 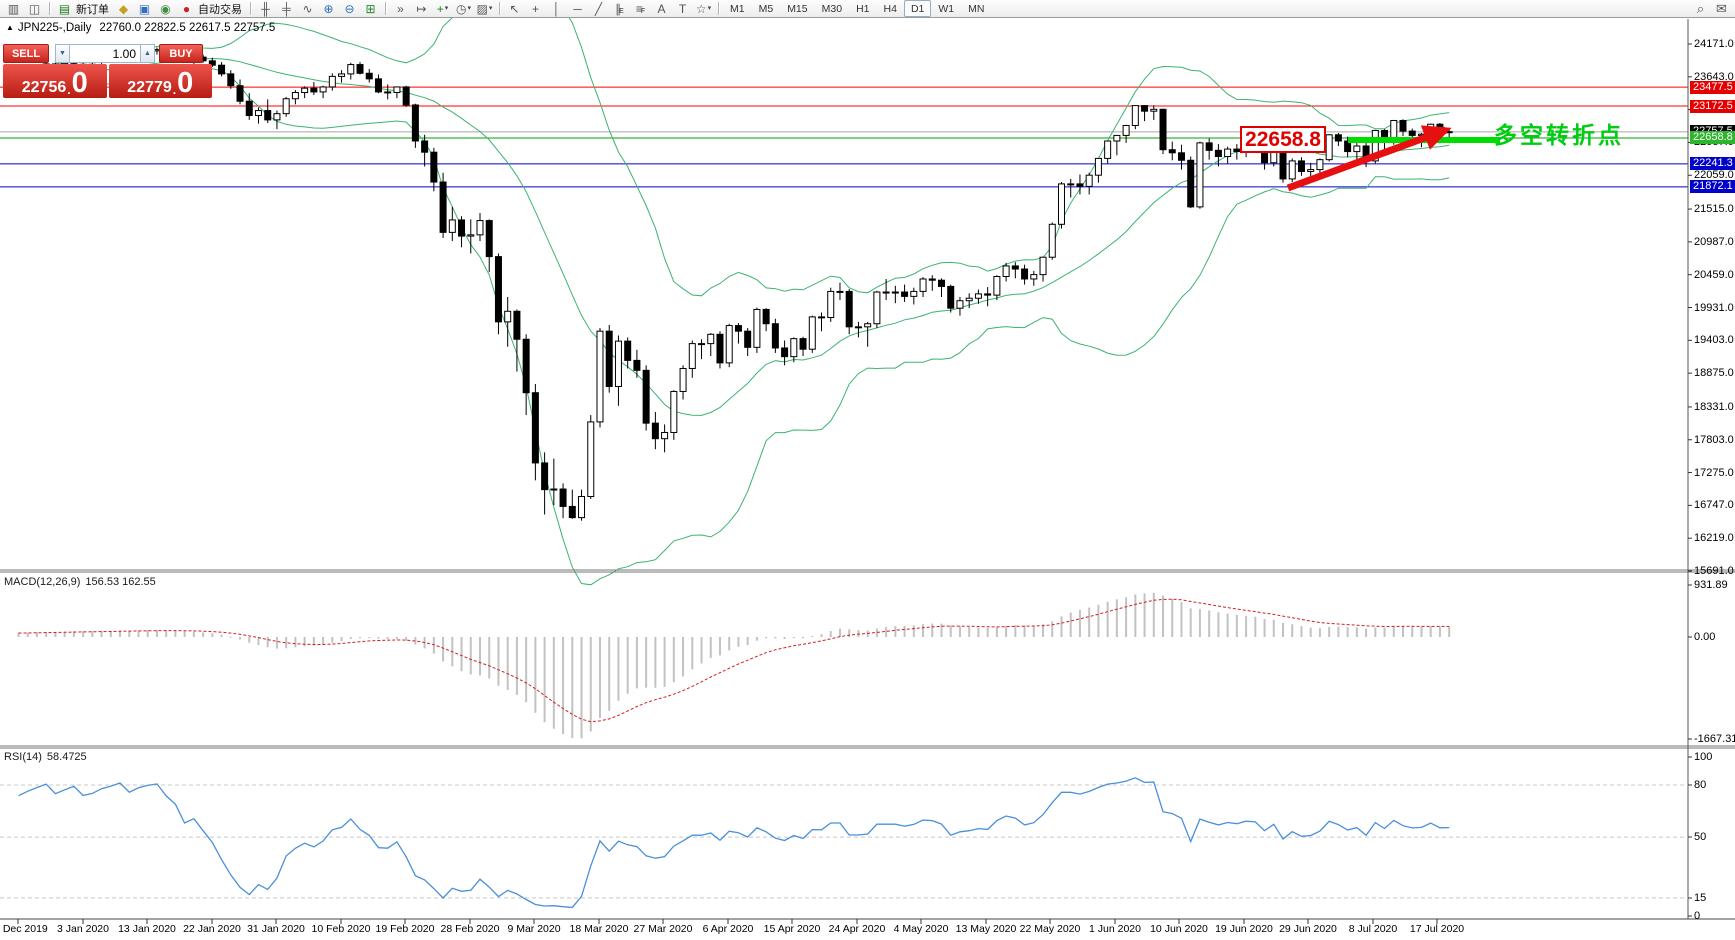 What do you see at coordinates (13, 8) in the screenshot?
I see `market-watch-icon: ▥` at bounding box center [13, 8].